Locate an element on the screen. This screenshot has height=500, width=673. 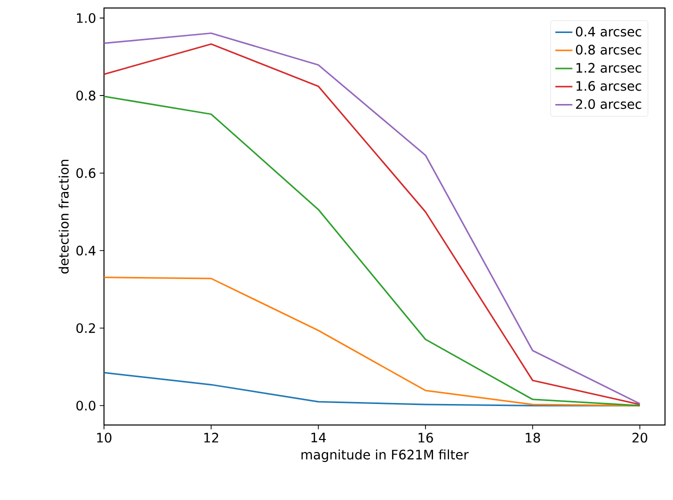
legend-label: 2.0 arcsec is located at coordinates (609, 104).